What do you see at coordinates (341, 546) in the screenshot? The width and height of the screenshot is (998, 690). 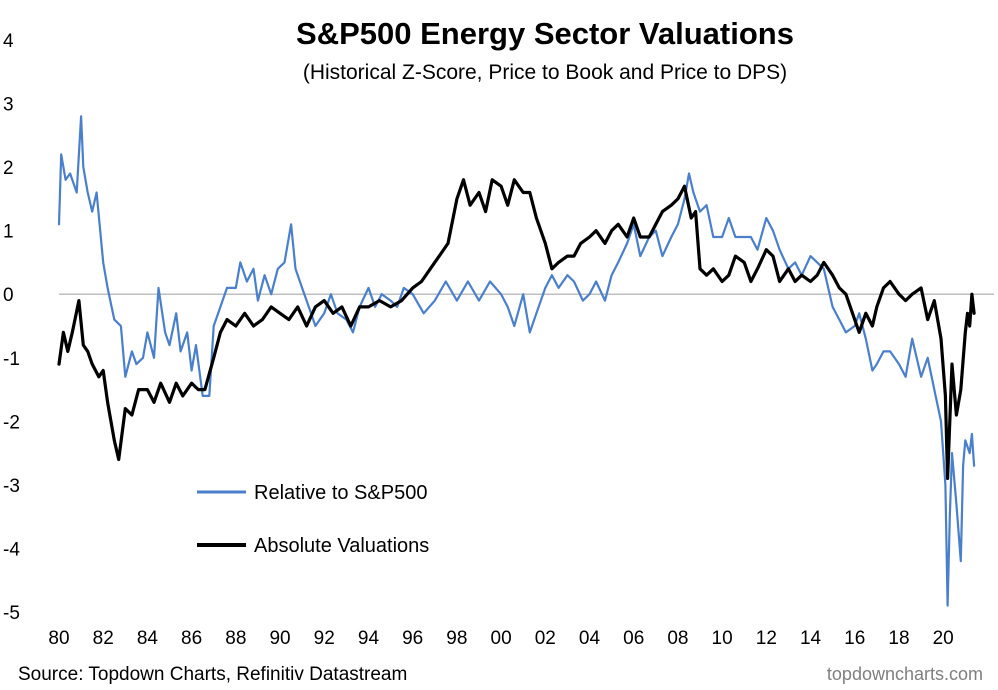 I see `legend-label-absolute: Absolute Valuations` at bounding box center [341, 546].